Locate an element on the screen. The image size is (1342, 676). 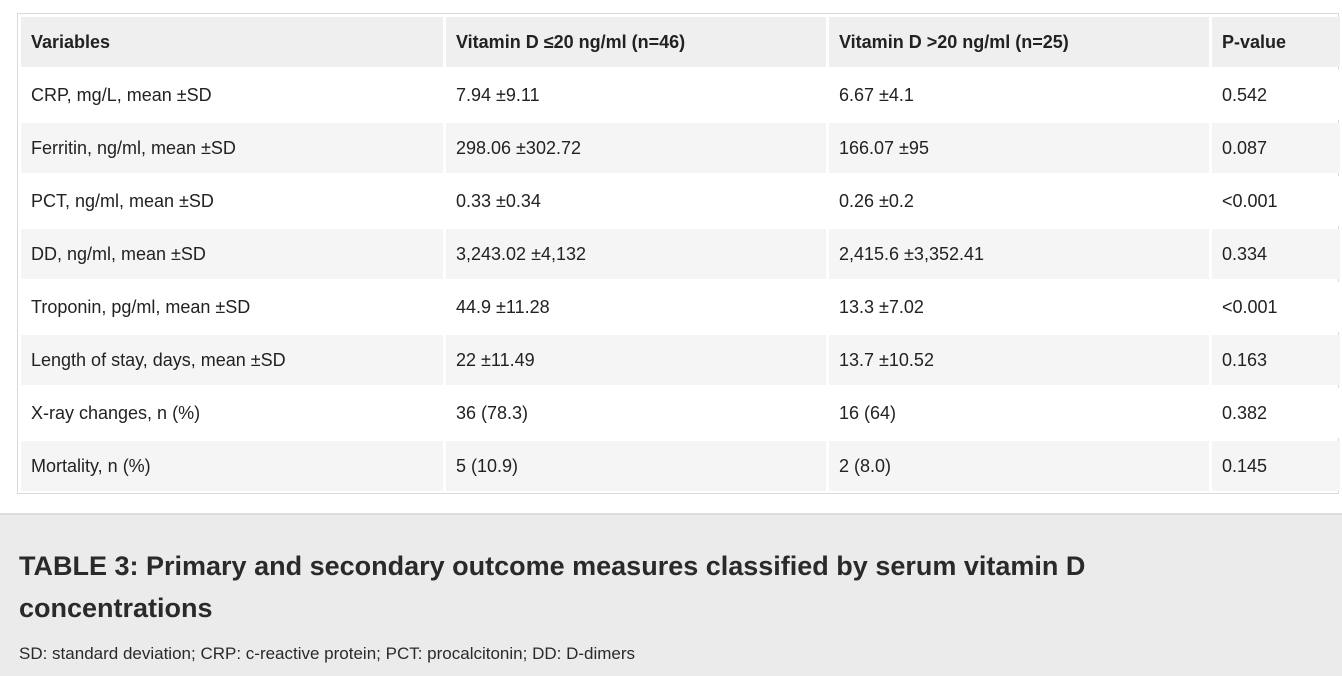
cell-variable: Troponin, pg/ml, mean ±SD is located at coordinates (232, 307).